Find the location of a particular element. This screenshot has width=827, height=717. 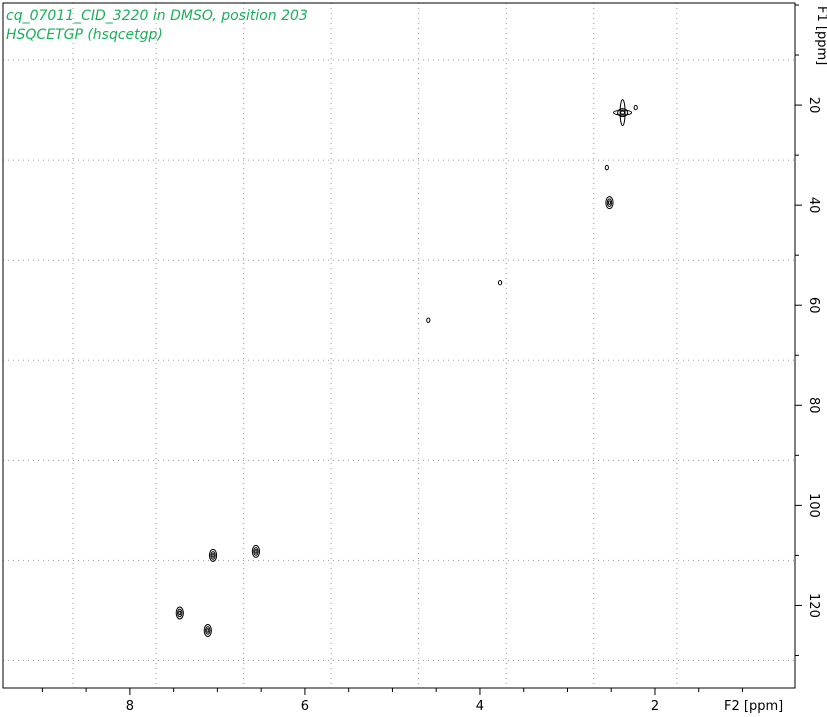

y-tick-label: 20 is located at coordinates (813, 105).